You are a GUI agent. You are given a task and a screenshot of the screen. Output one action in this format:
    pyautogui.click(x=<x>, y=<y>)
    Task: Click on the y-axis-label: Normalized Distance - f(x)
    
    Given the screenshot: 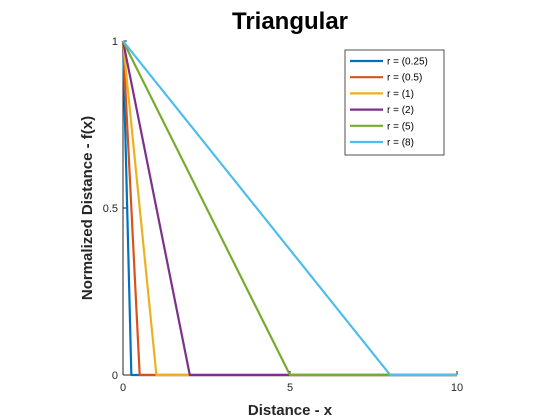 What is the action you would take?
    pyautogui.click(x=87, y=208)
    